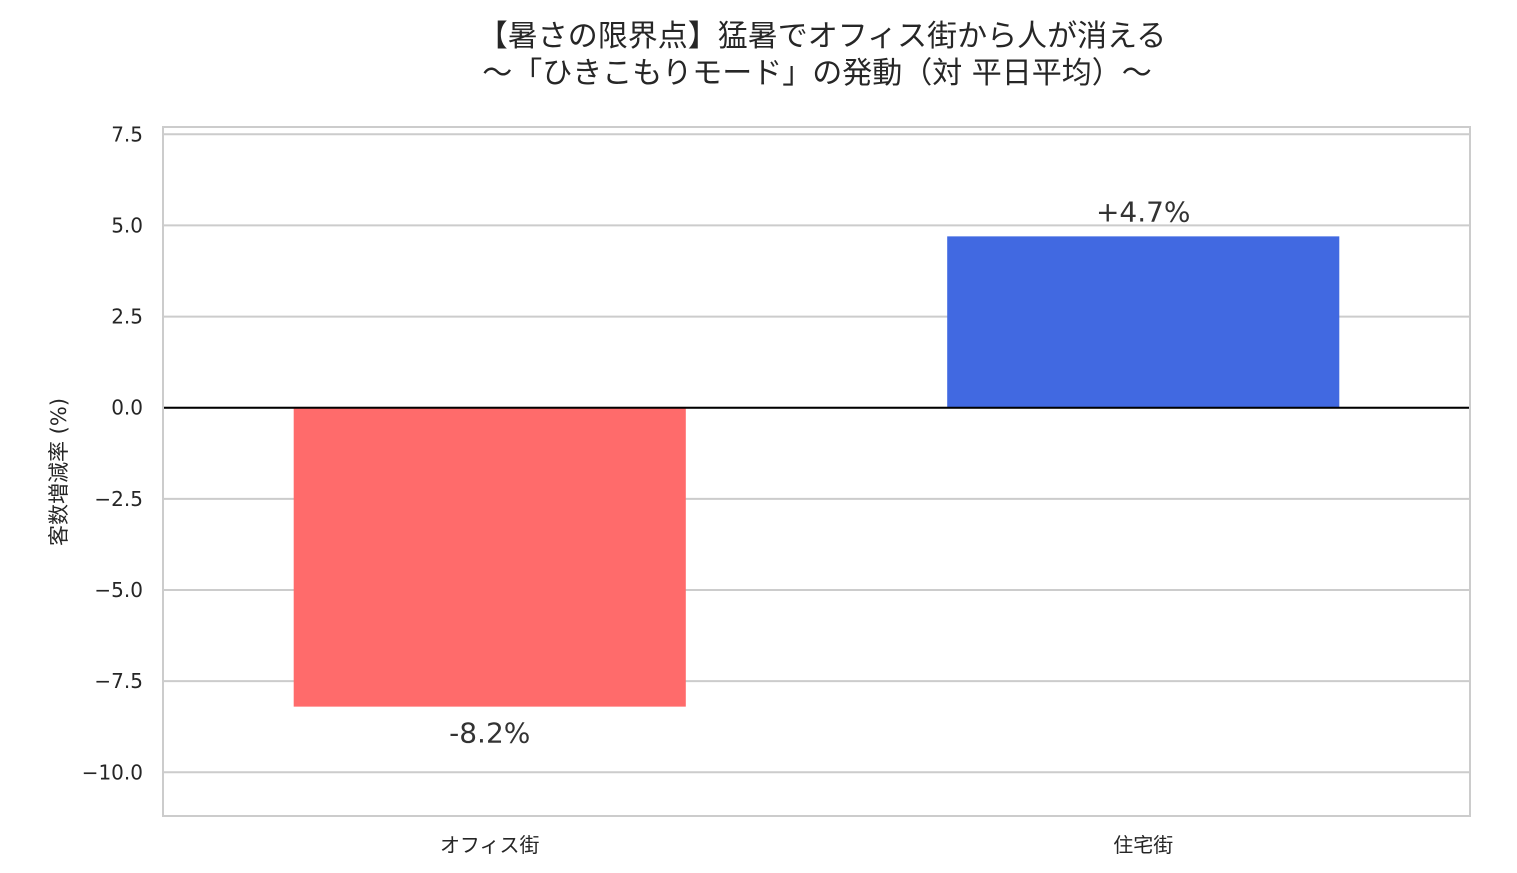 The image size is (1517, 873). I want to click on chart-title-line-1: 【暑さの限界点】猛暑でオフィス街から人が消える, so click(822, 36).